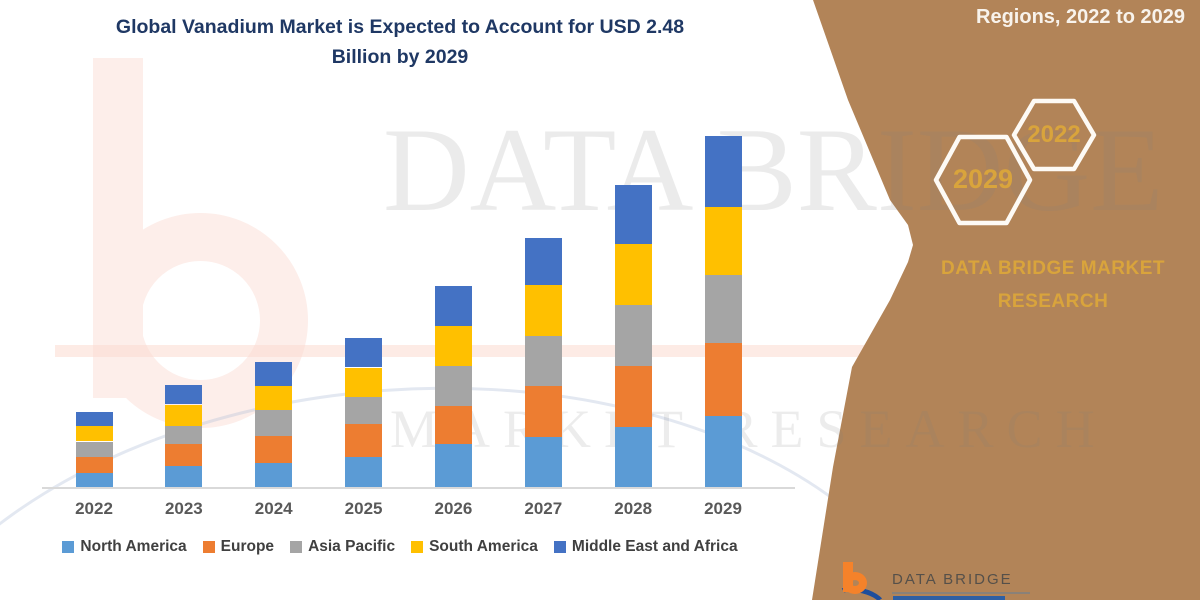 The width and height of the screenshot is (1200, 600). I want to click on bar-segment-north-america-2029, so click(723, 451).